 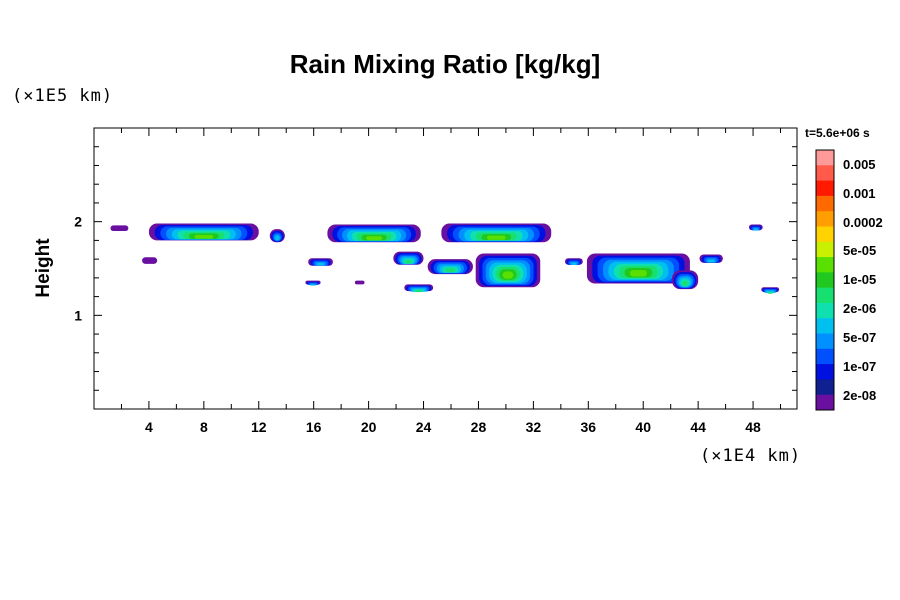 What do you see at coordinates (750, 456) in the screenshot?
I see `x-unit-label: (×1E4 km)` at bounding box center [750, 456].